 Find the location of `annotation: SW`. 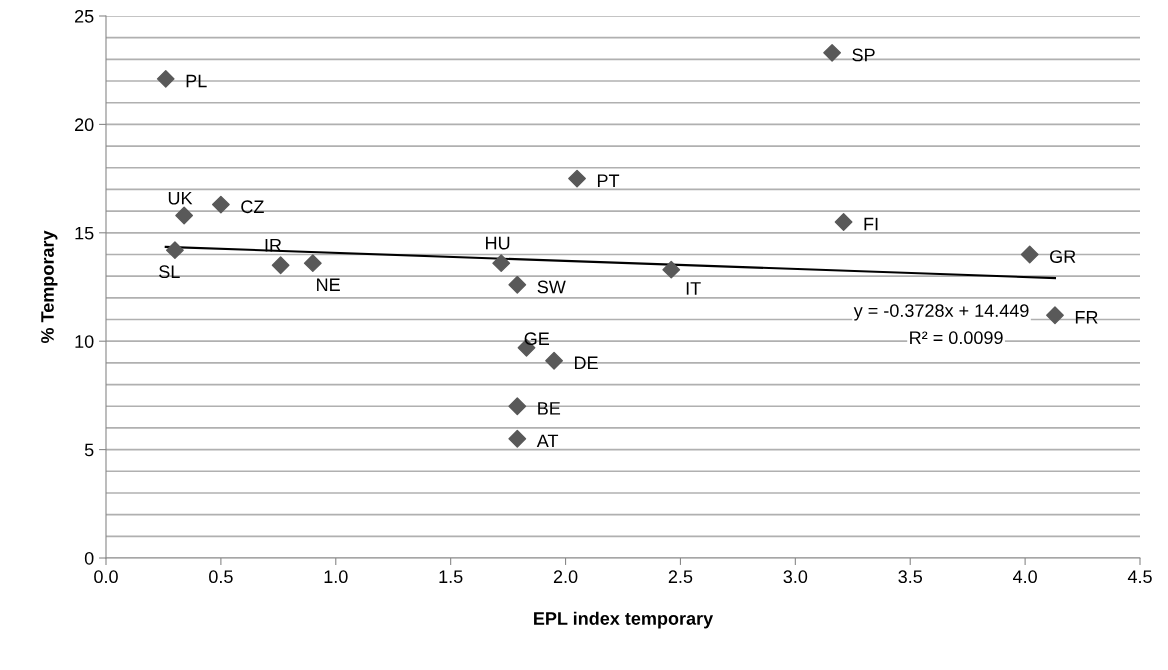

annotation: SW is located at coordinates (551, 287).